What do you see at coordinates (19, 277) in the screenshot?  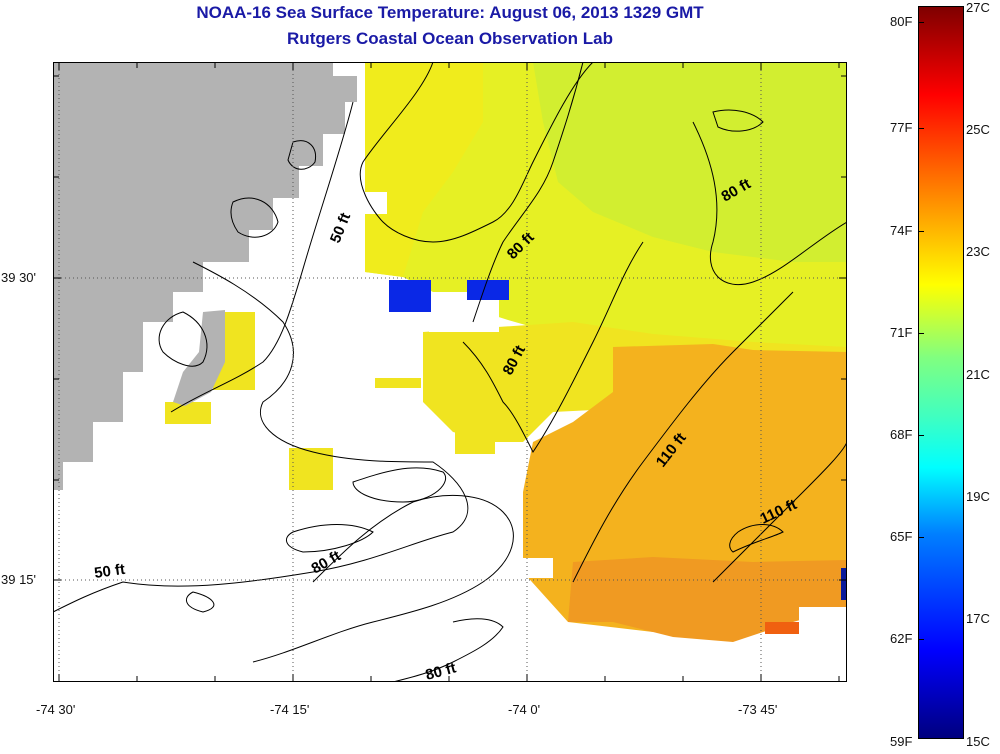 I see `y-tick-label-1: 39 30'` at bounding box center [19, 277].